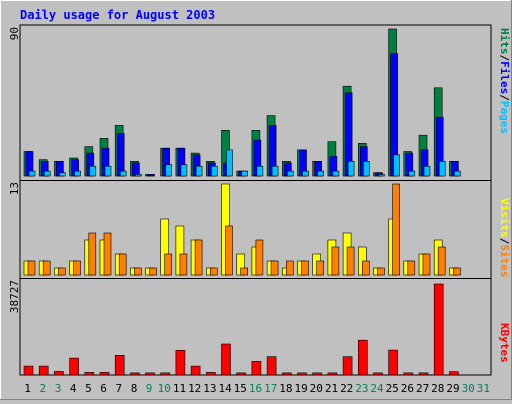  Describe the element at coordinates (504, 343) in the screenshot. I see `kbytes-panel-legend: KBytes` at that location.